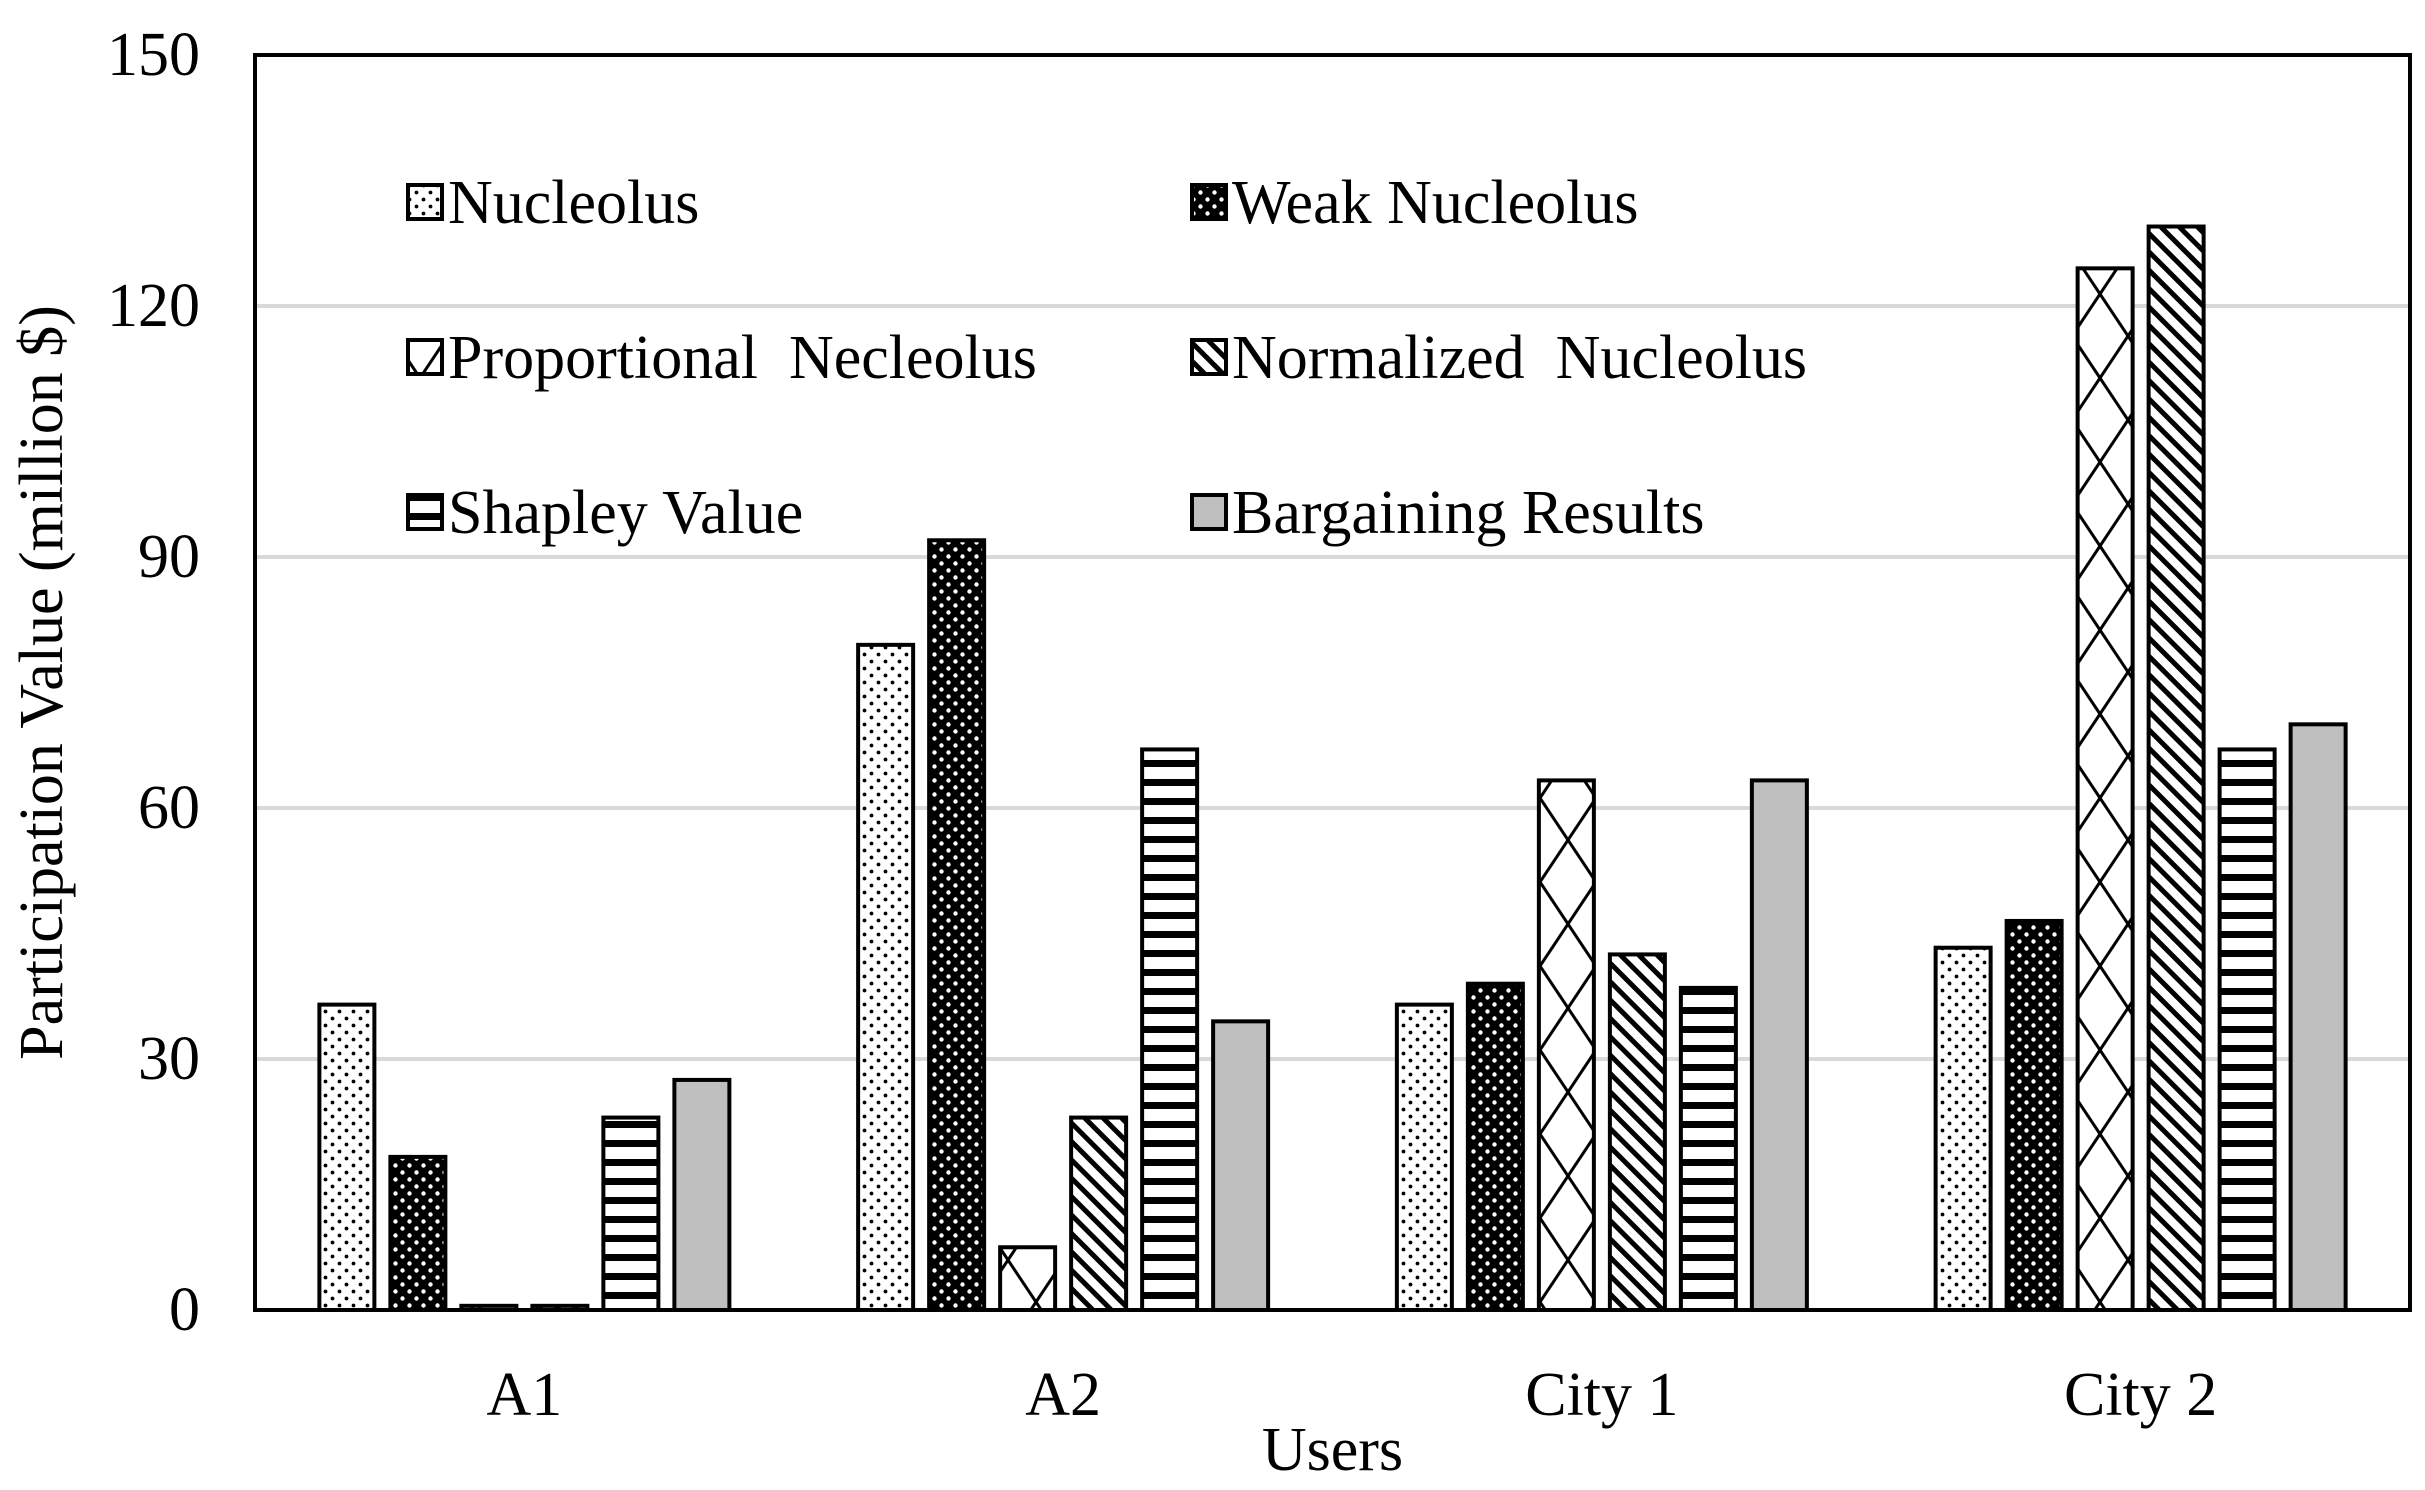 The height and width of the screenshot is (1490, 2425). What do you see at coordinates (1209, 512) in the screenshot?
I see `legend-swatch-bargaining-results` at bounding box center [1209, 512].